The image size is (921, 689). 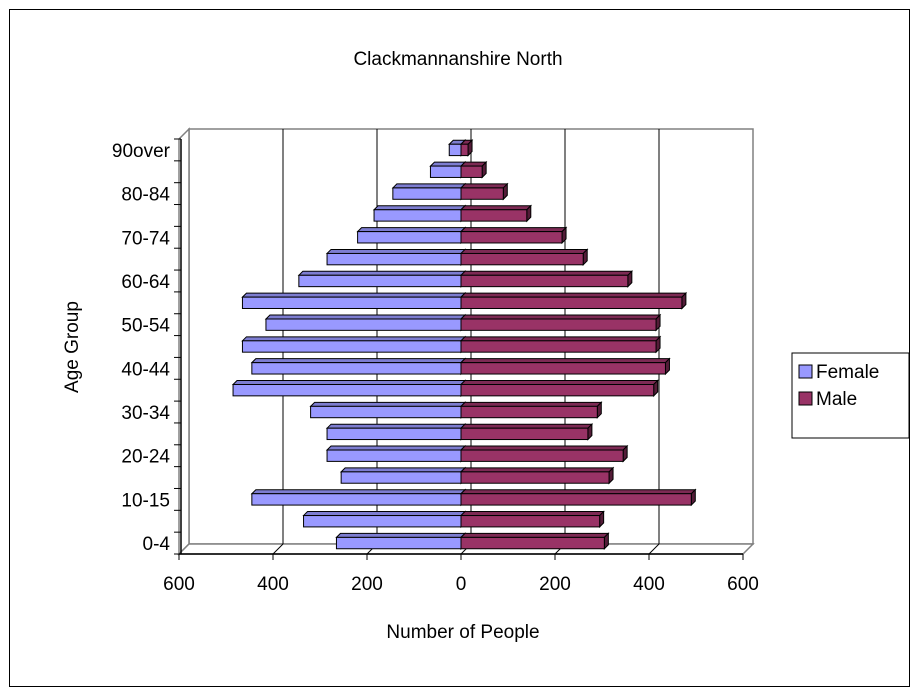 I want to click on x-axis-title: Number of People, so click(x=462, y=632).